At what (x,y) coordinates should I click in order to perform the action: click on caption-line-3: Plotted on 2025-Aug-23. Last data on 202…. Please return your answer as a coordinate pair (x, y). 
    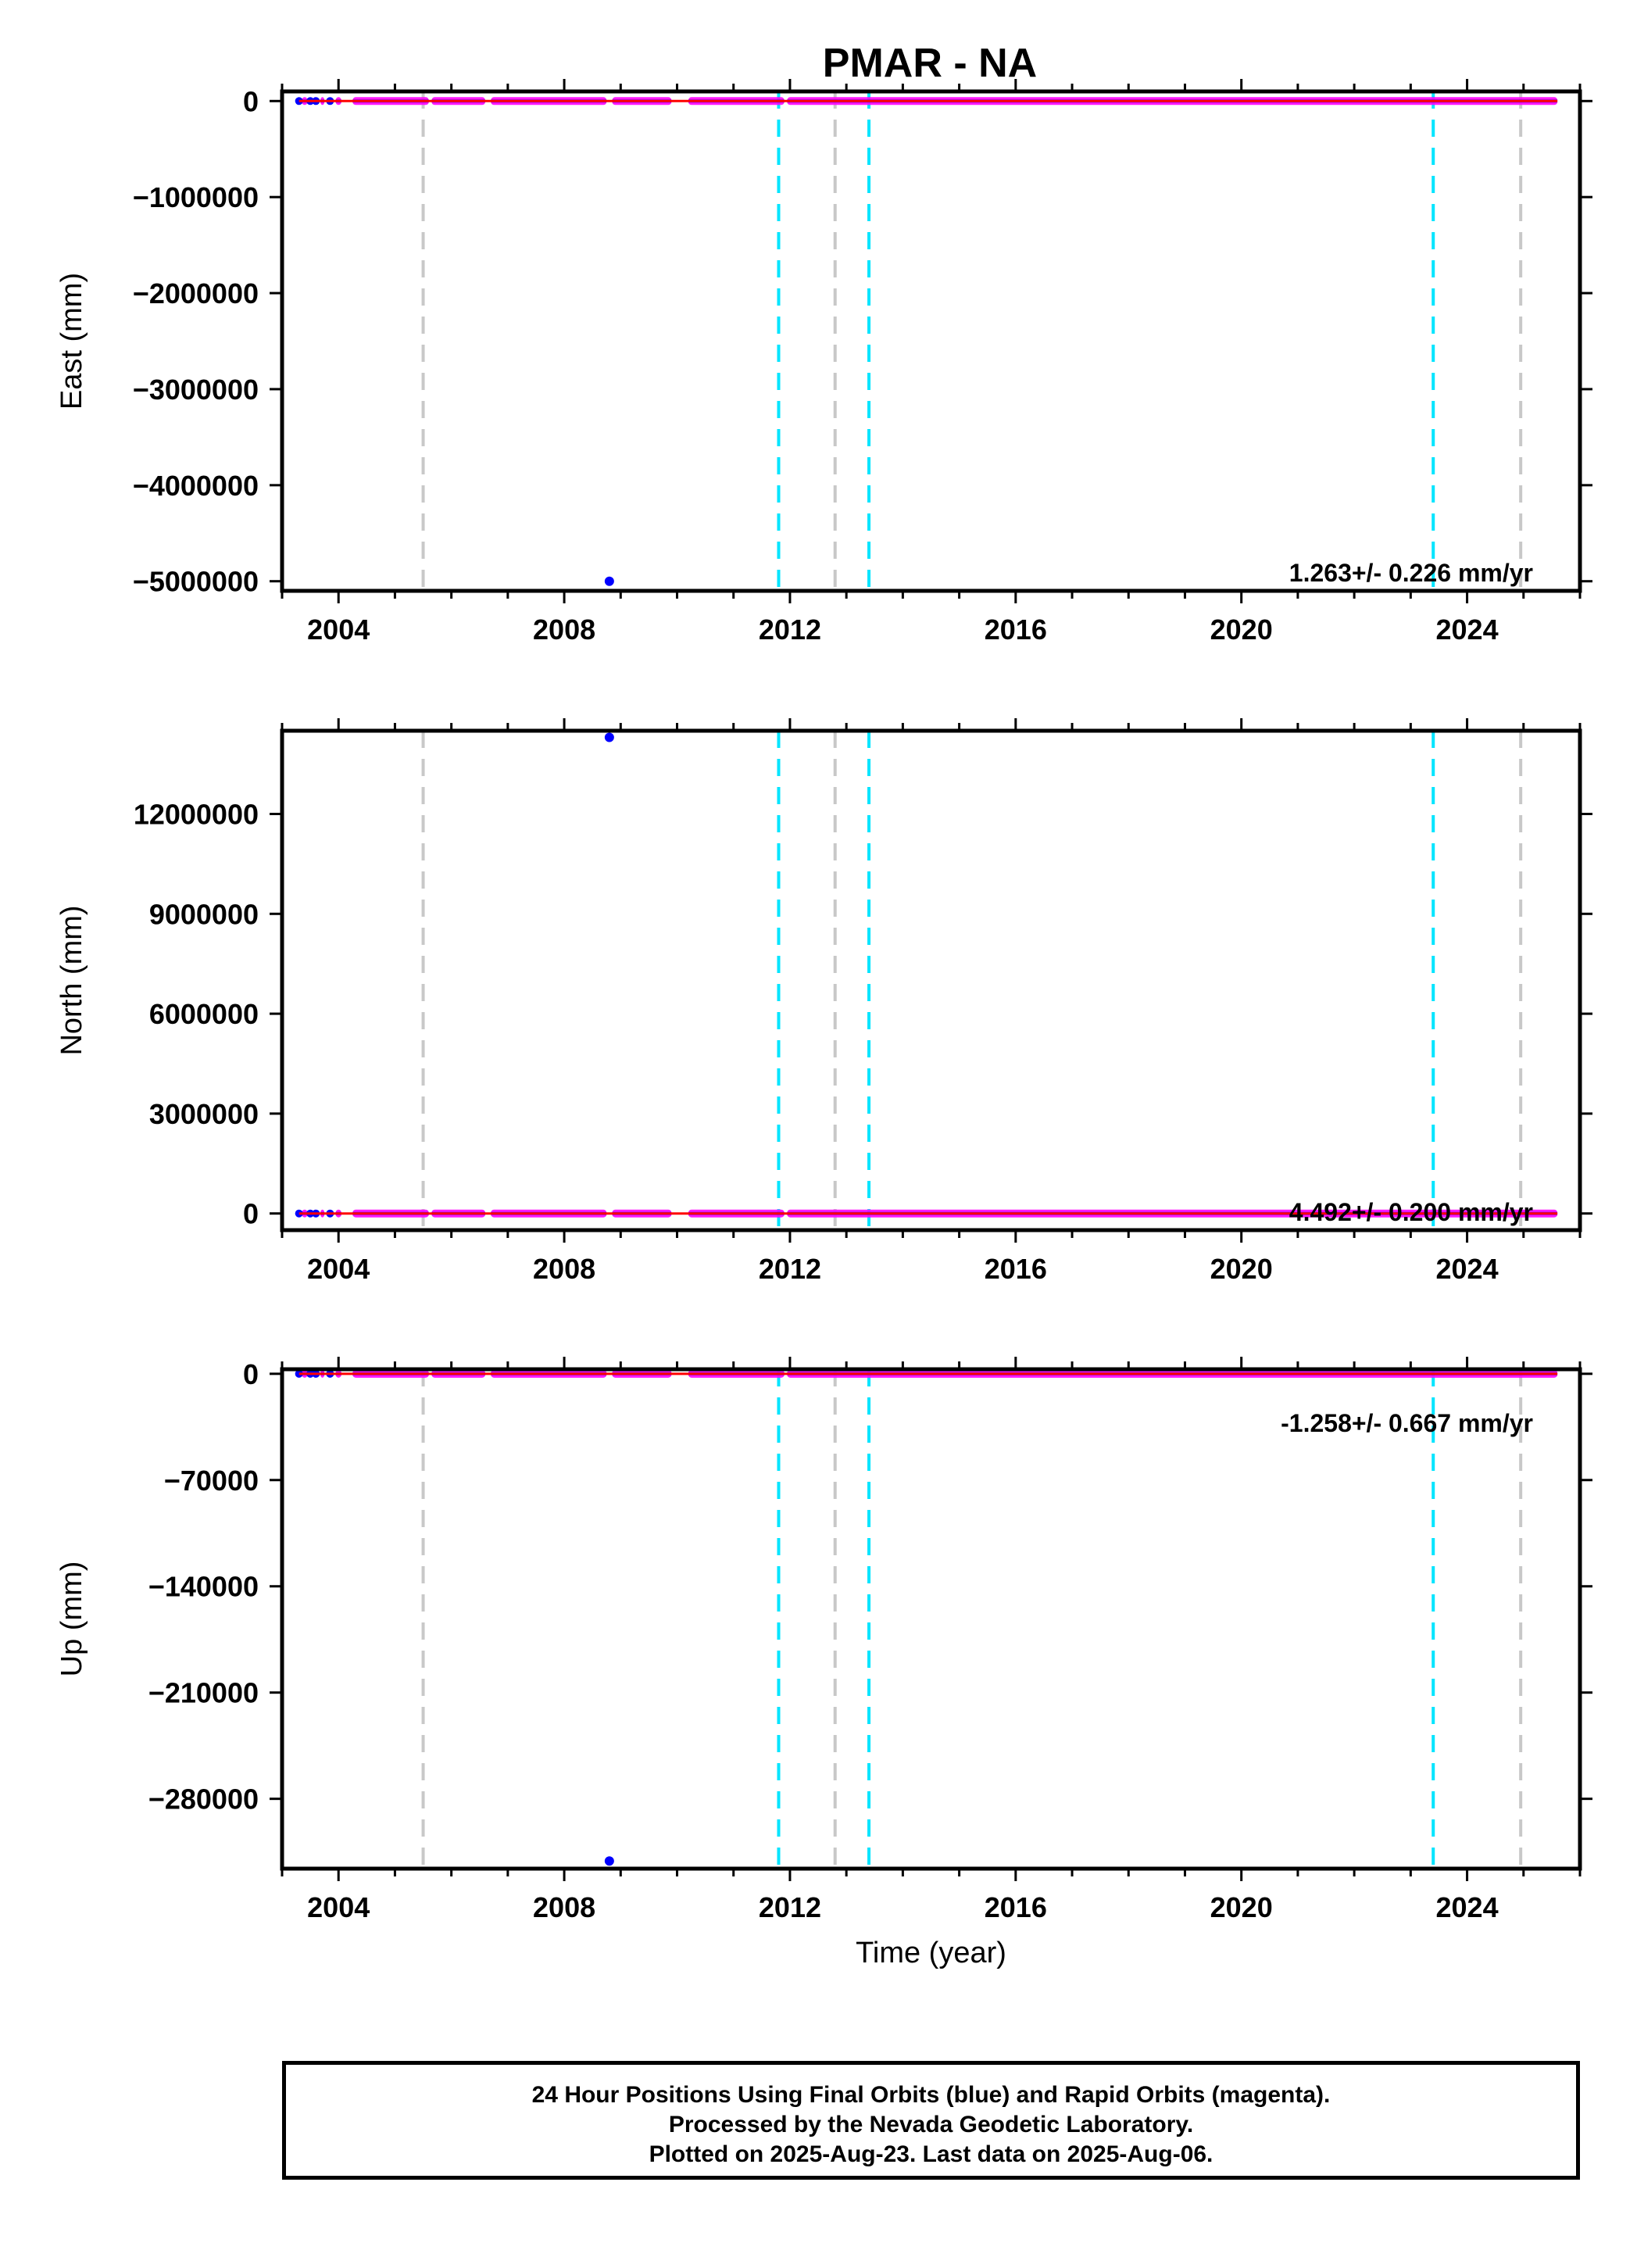
    Looking at the image, I should click on (931, 2154).